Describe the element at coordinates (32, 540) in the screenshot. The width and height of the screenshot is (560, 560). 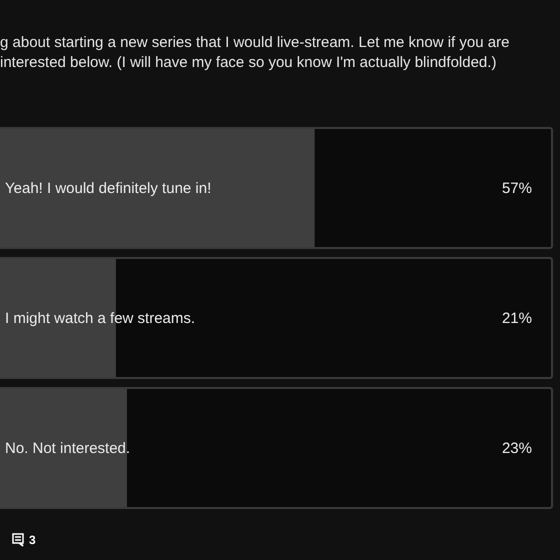
I see `text: 3` at that location.